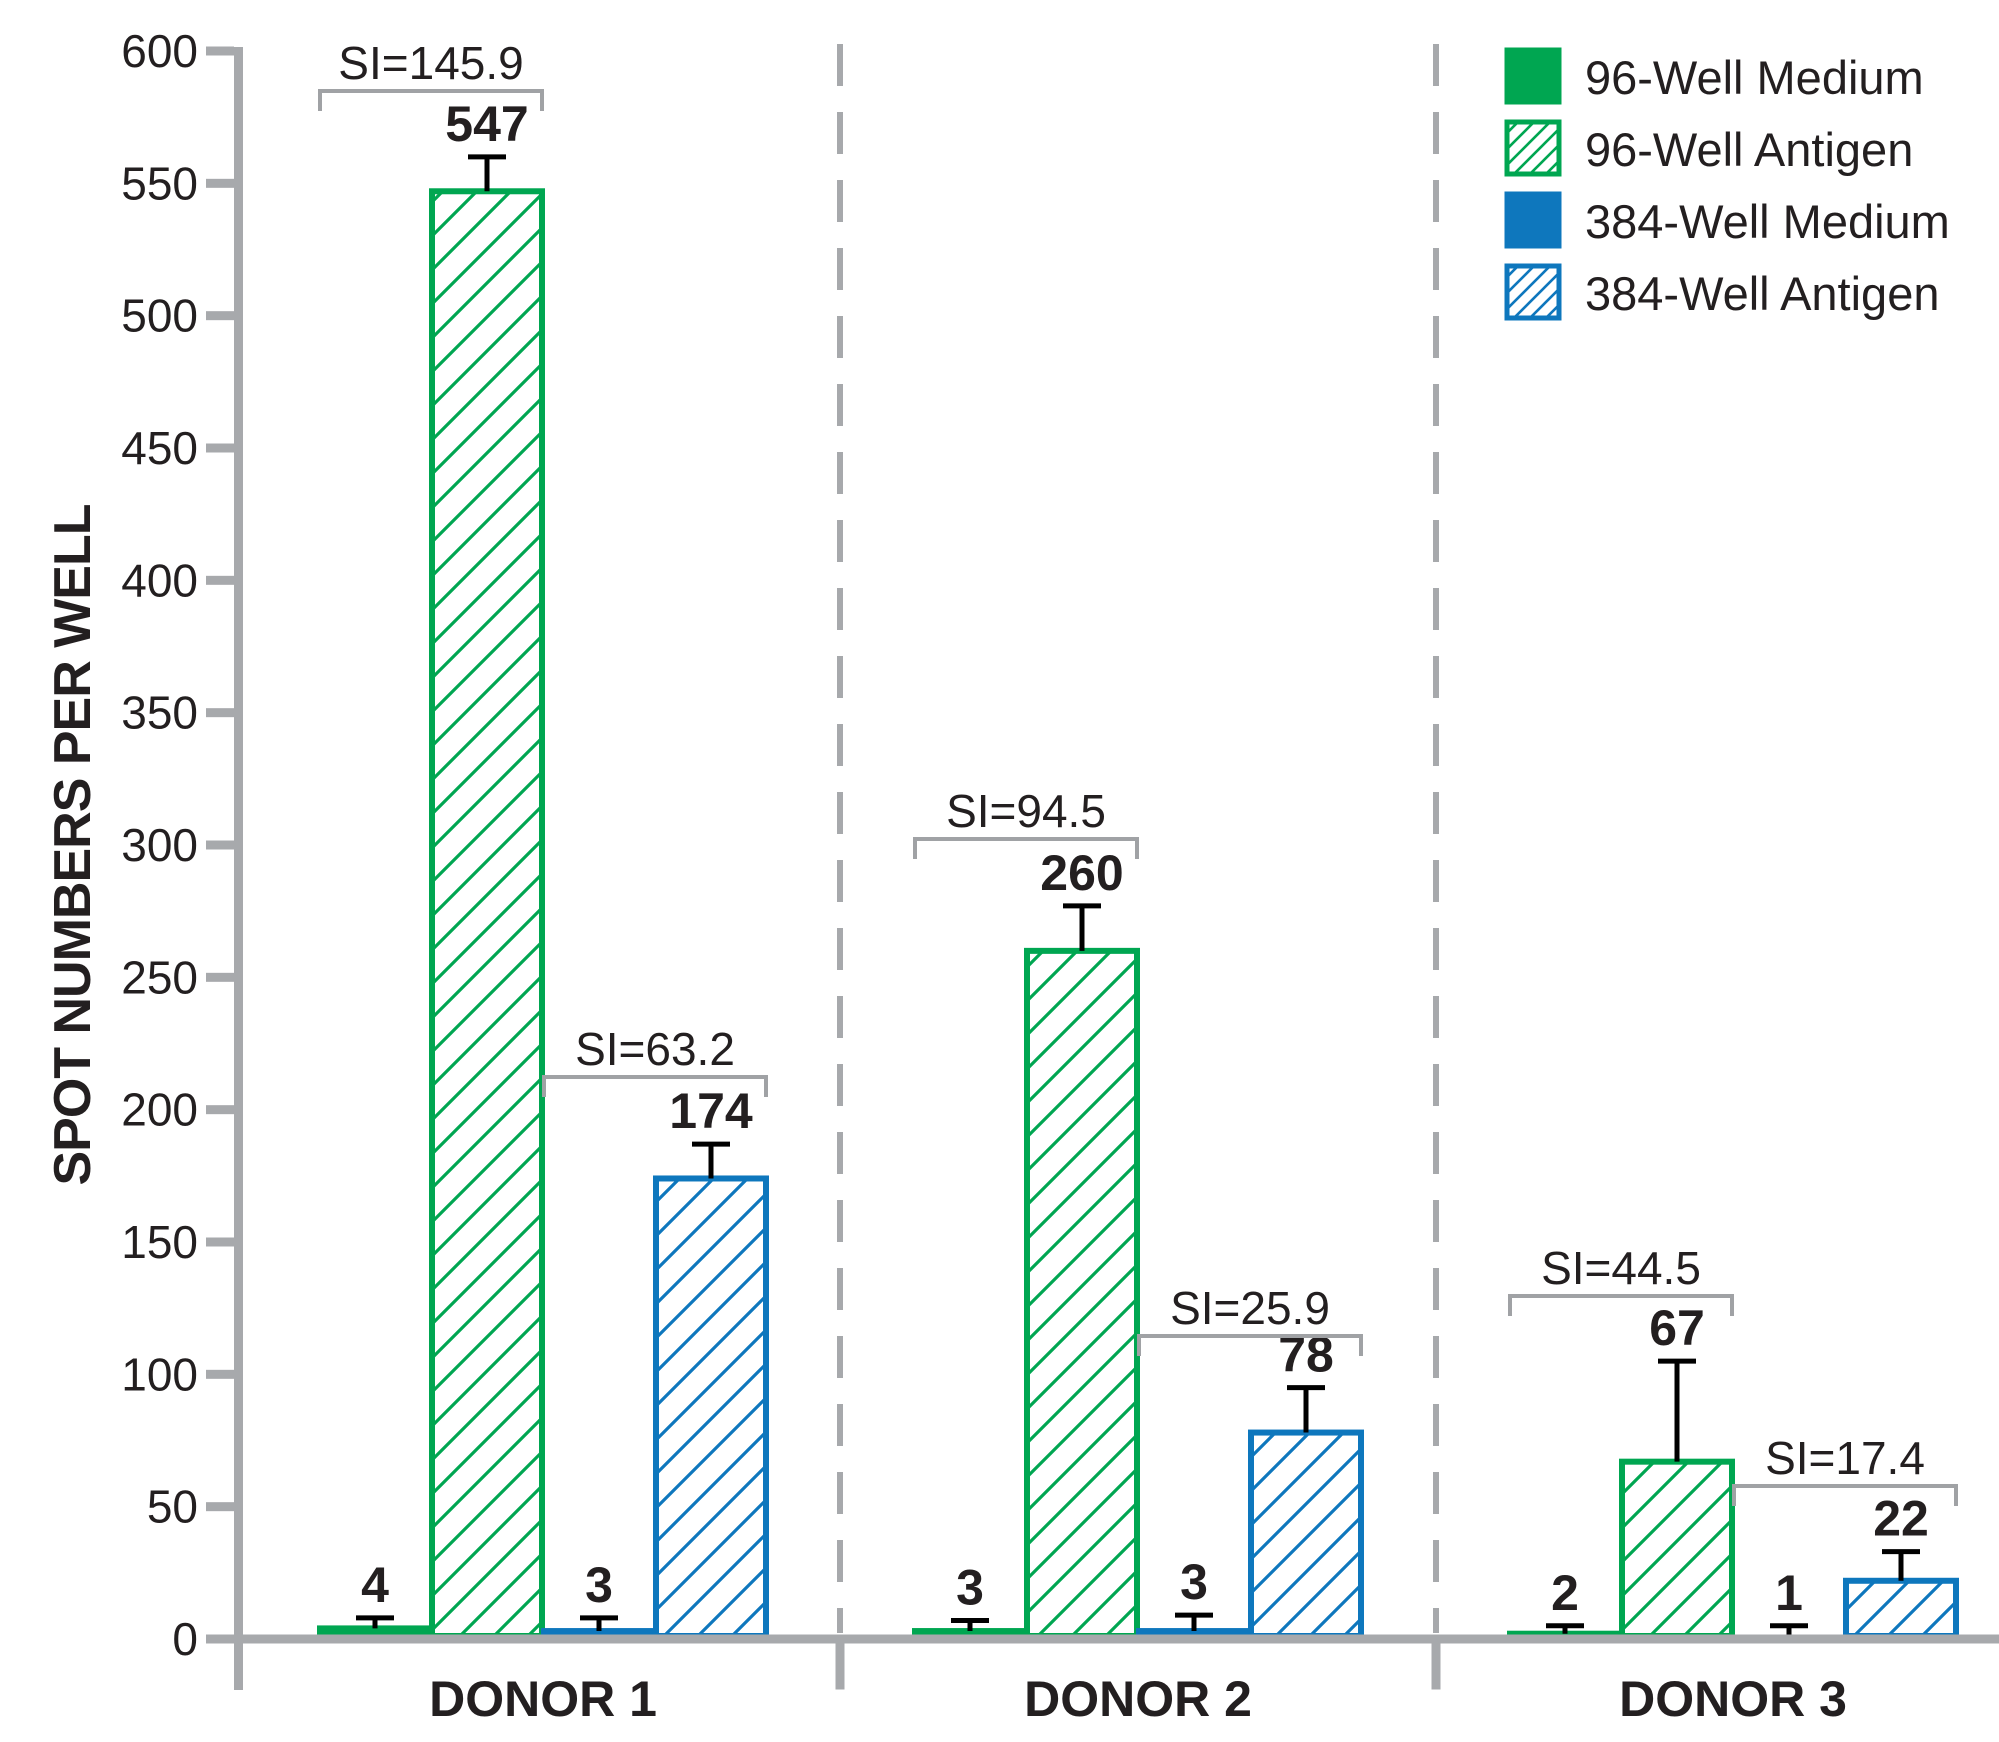 The width and height of the screenshot is (1999, 1742). Describe the element at coordinates (1762, 293) in the screenshot. I see `legend-label: 384-Well Antigen` at that location.